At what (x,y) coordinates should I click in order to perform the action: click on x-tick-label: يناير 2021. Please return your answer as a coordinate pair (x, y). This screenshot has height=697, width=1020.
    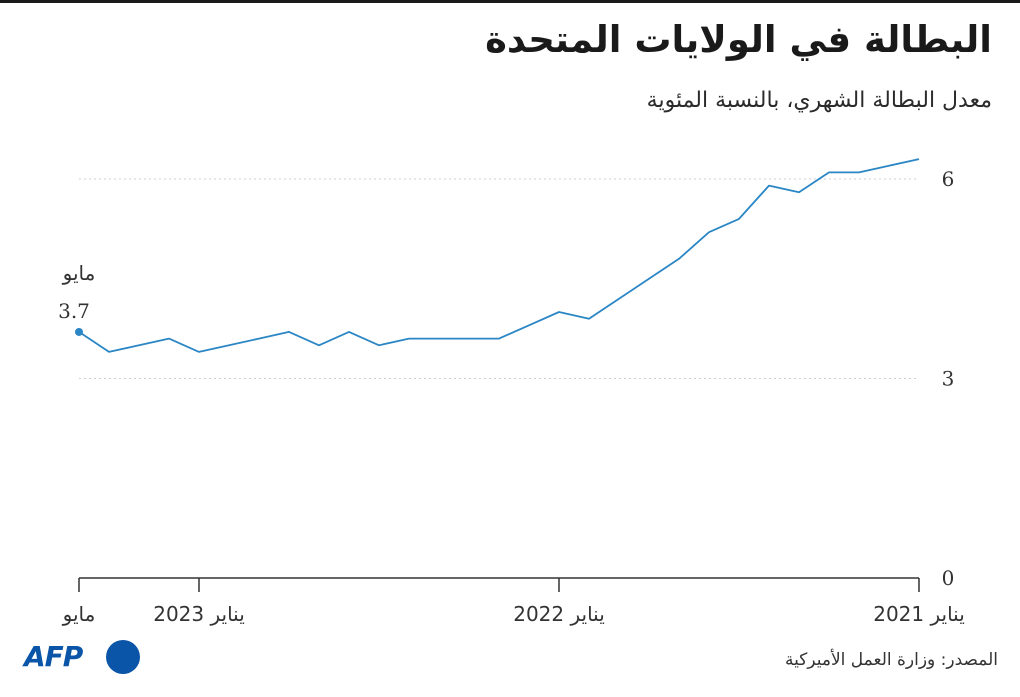
    Looking at the image, I should click on (919, 614).